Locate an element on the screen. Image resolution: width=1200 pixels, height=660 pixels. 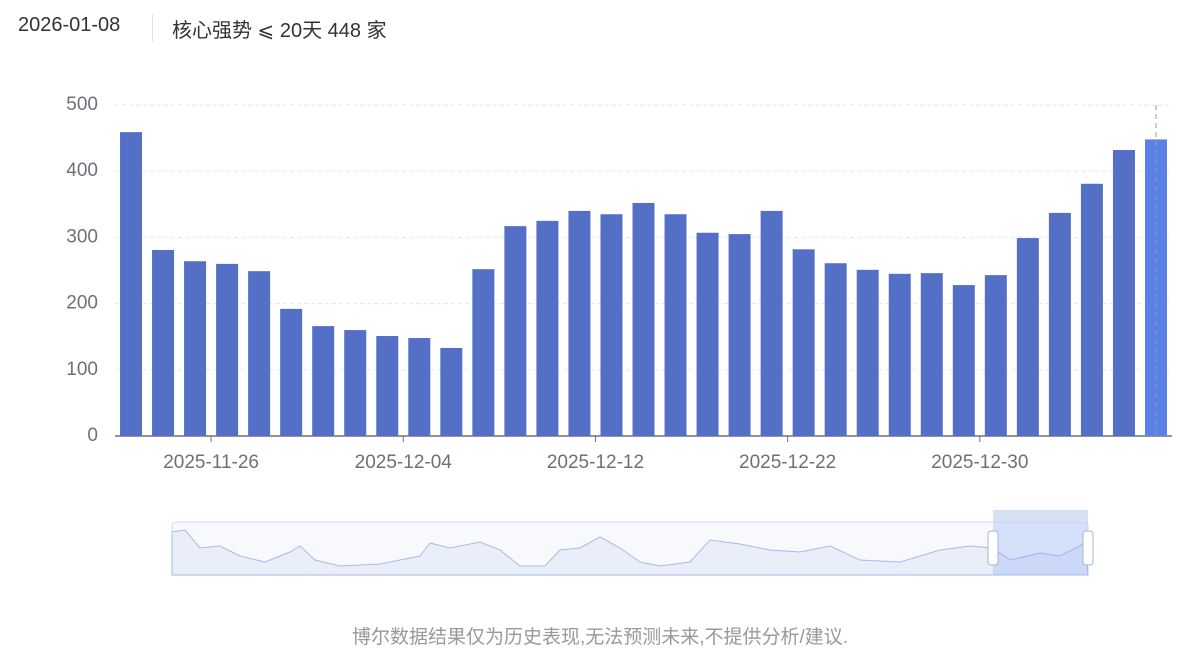
data-zoom is located at coordinates (632, 543).